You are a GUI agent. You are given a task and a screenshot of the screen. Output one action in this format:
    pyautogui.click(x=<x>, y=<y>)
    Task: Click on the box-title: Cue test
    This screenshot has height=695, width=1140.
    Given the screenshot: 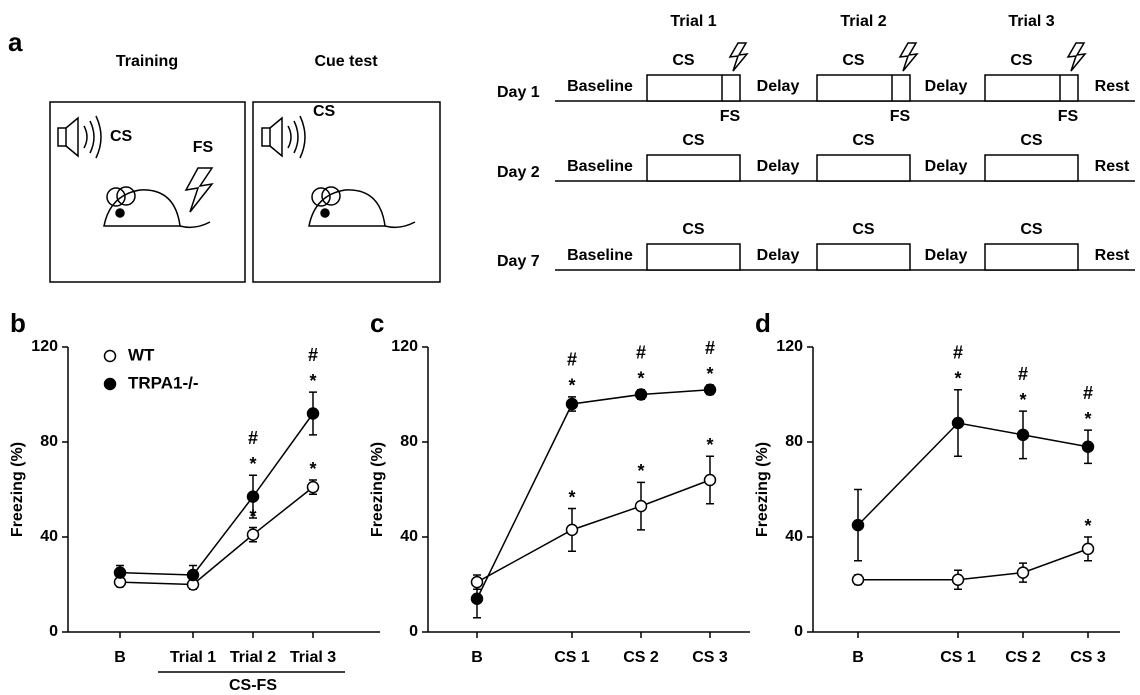 What is the action you would take?
    pyautogui.click(x=346, y=61)
    